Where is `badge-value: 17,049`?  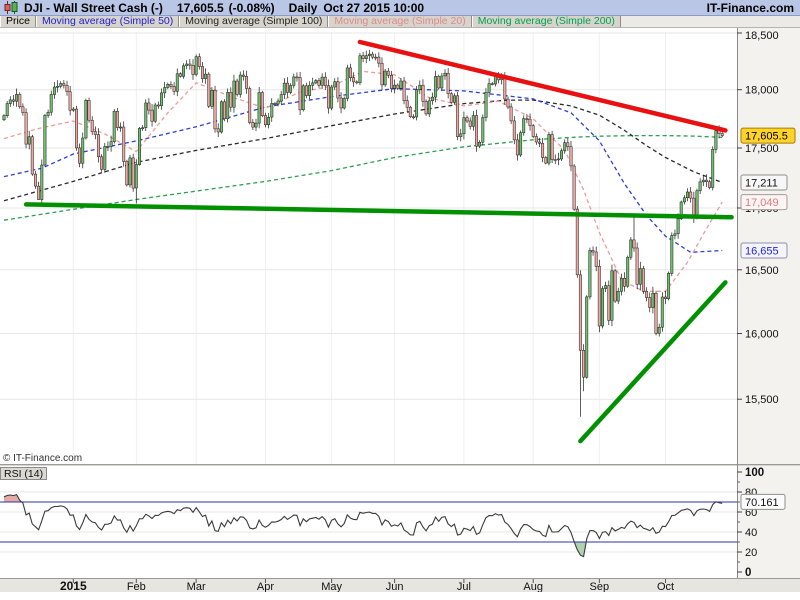
badge-value: 17,049 is located at coordinates (762, 203).